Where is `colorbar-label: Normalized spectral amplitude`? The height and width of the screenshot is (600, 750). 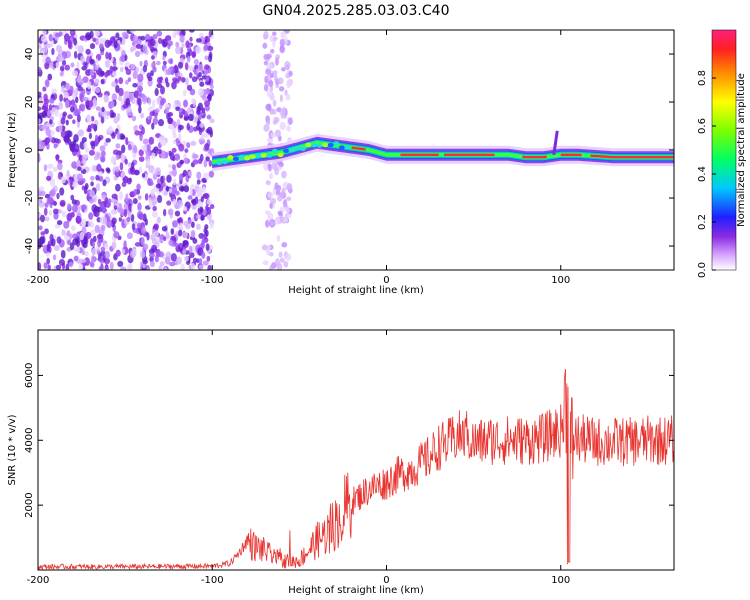 colorbar-label: Normalized spectral amplitude is located at coordinates (741, 150).